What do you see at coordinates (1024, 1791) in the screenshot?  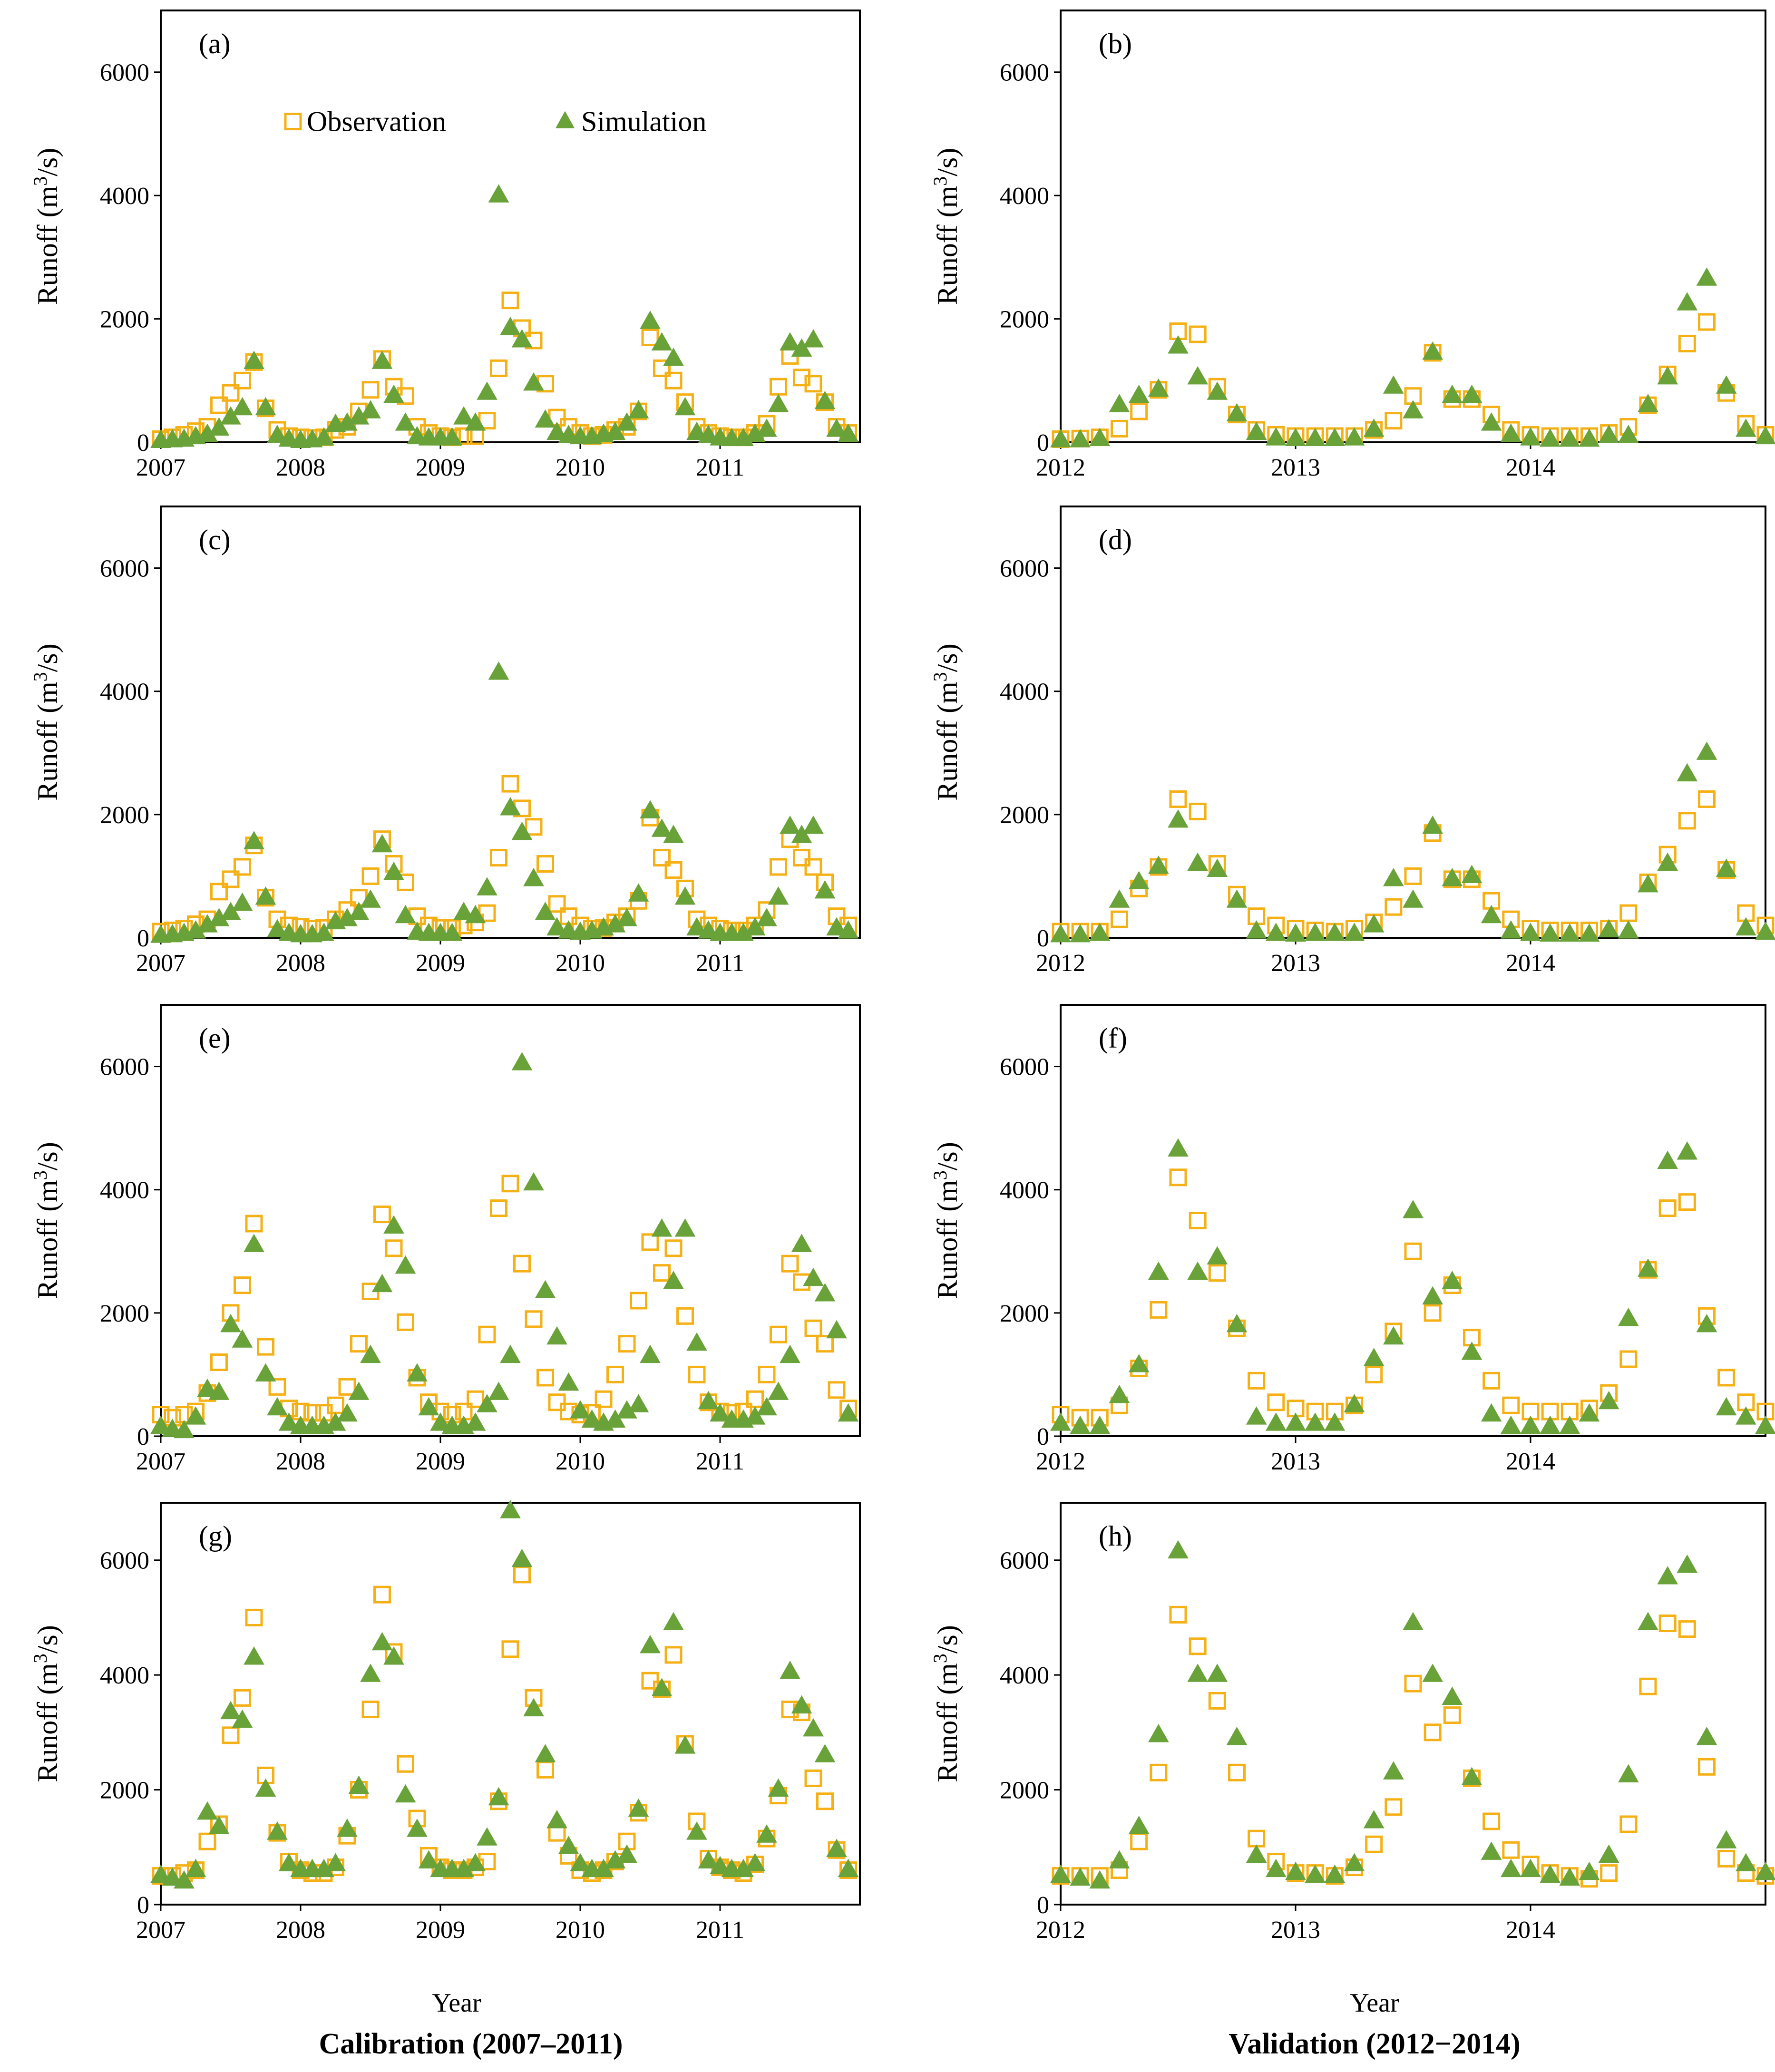 I see `y-tick-label: 2000` at bounding box center [1024, 1791].